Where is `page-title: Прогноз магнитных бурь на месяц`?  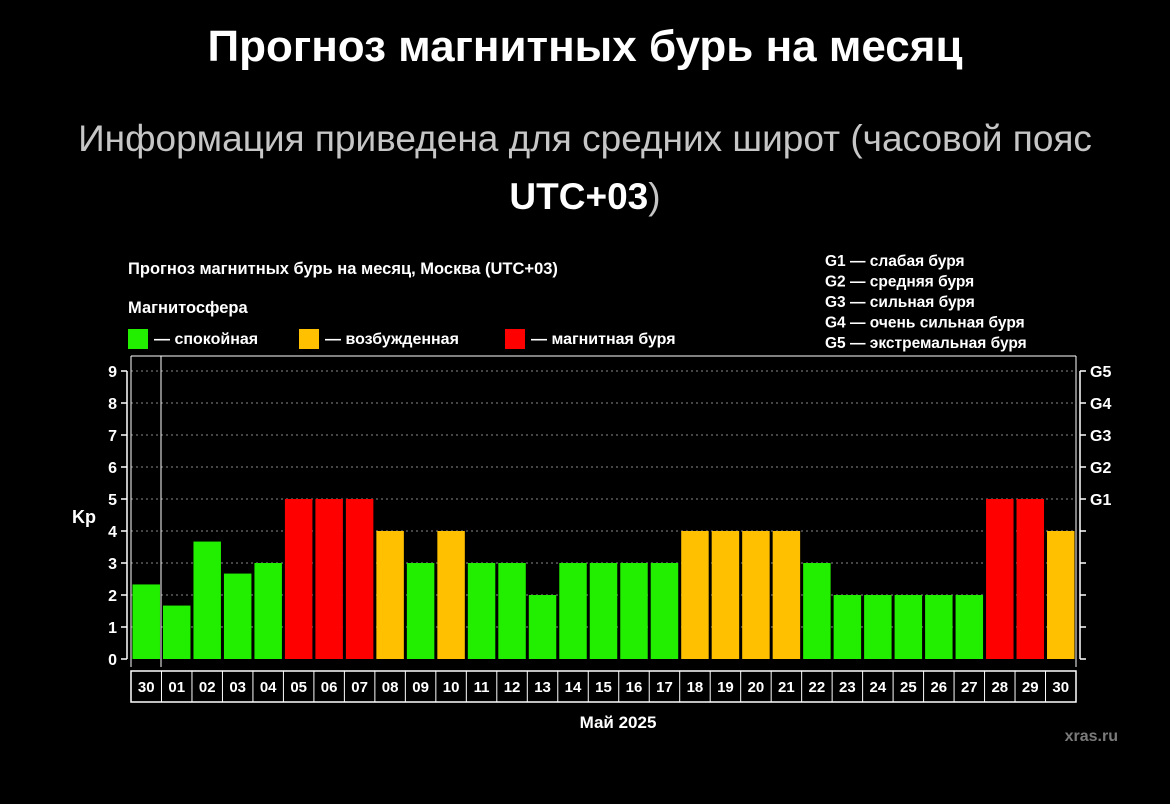 page-title: Прогноз магнитных бурь на месяц is located at coordinates (585, 46).